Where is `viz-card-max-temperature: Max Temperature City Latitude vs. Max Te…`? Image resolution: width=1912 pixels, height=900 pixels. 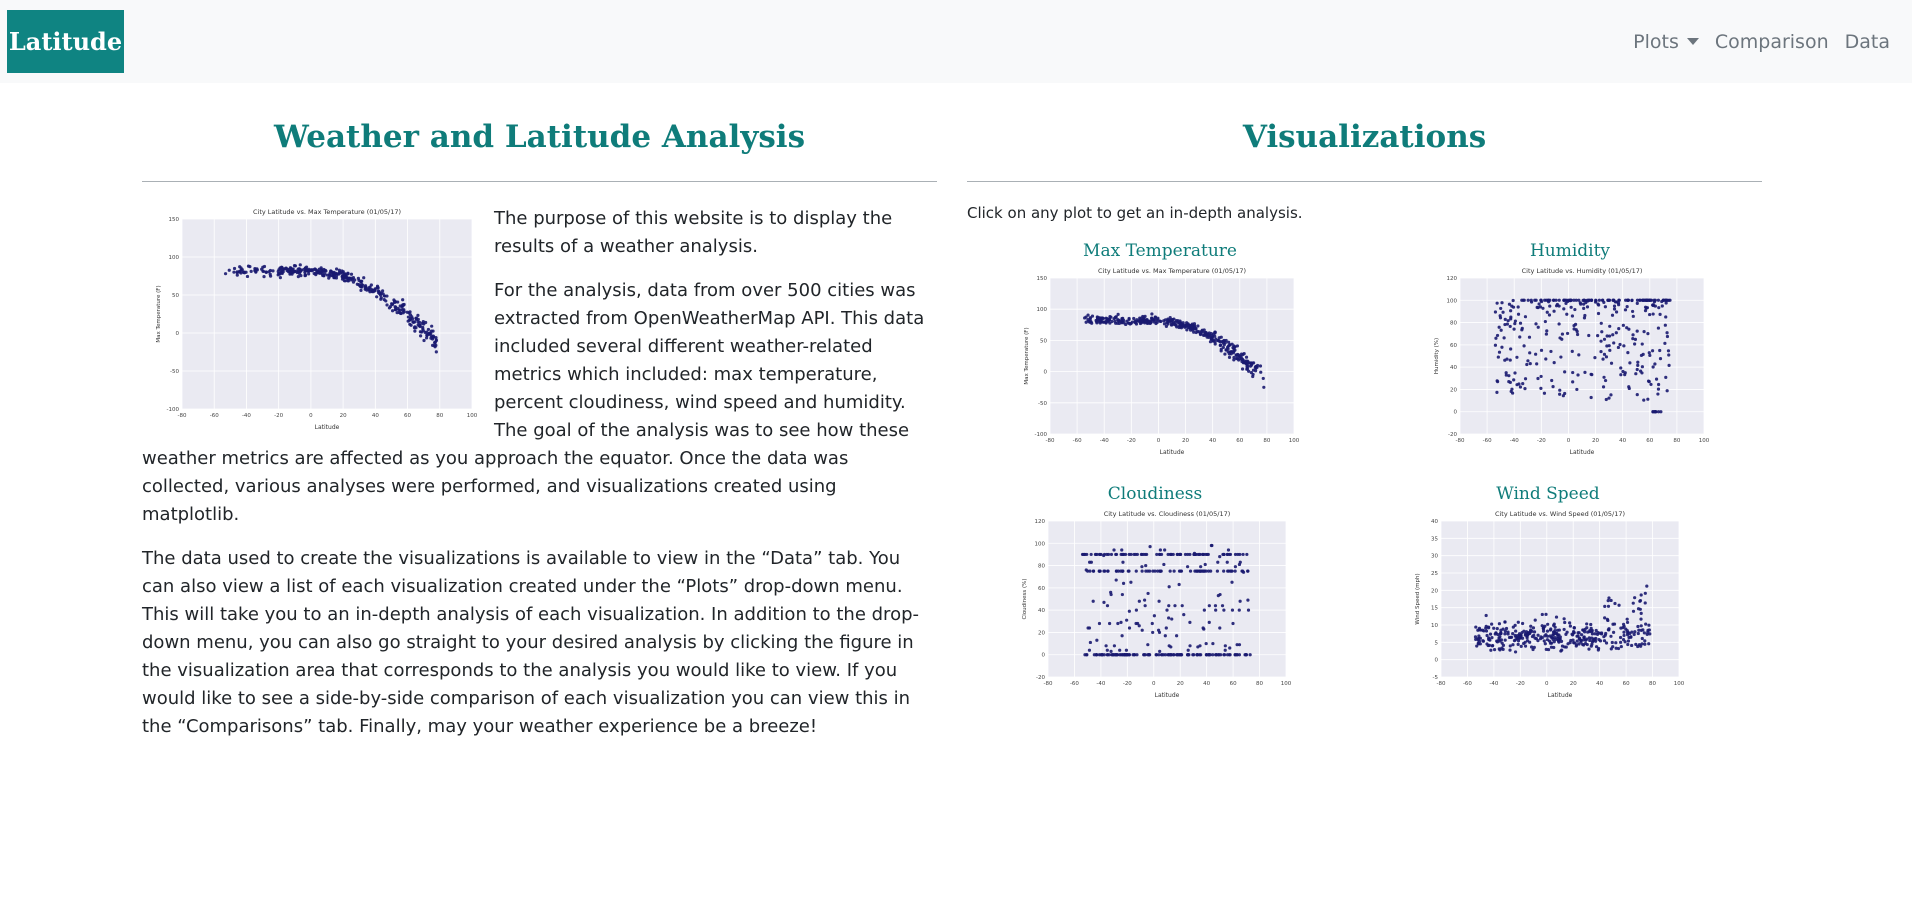
viz-card-max-temperature: Max Temperature City Latitude vs. Max Te… is located at coordinates (1160, 352).